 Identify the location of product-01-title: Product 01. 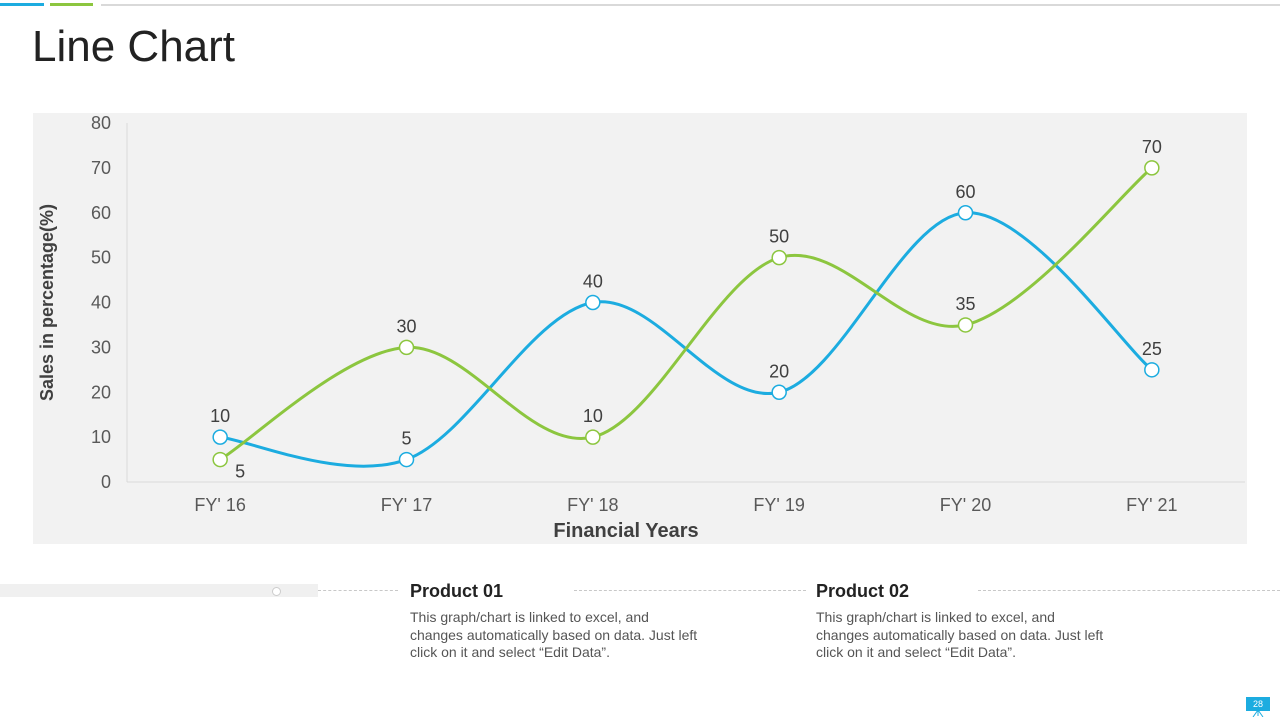
(457, 591).